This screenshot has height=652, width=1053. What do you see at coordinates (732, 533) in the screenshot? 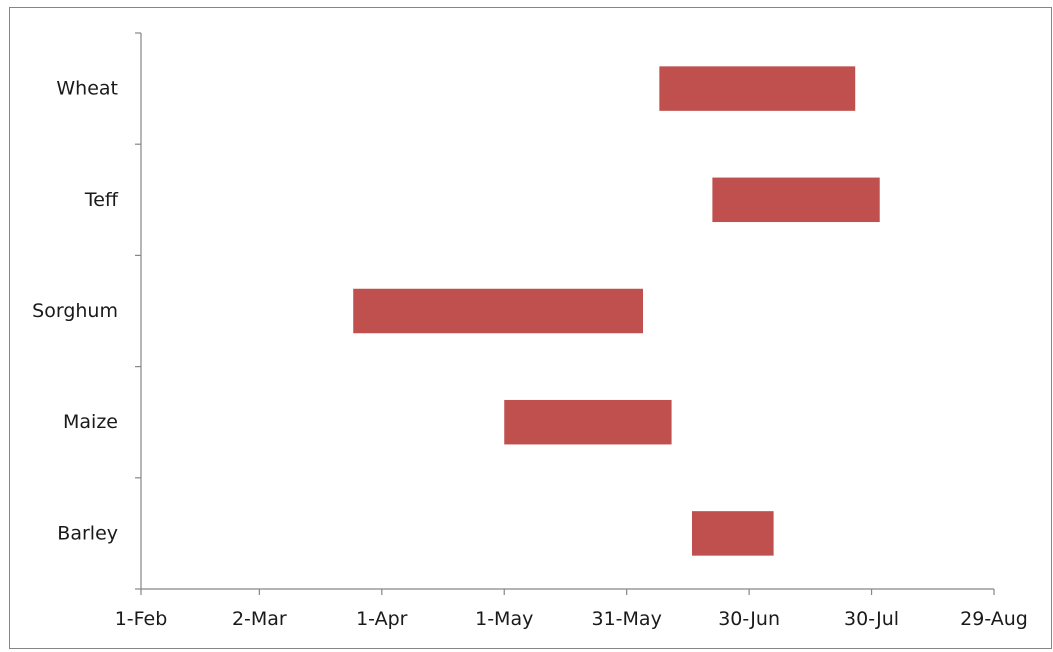
I see `bar-barley` at bounding box center [732, 533].